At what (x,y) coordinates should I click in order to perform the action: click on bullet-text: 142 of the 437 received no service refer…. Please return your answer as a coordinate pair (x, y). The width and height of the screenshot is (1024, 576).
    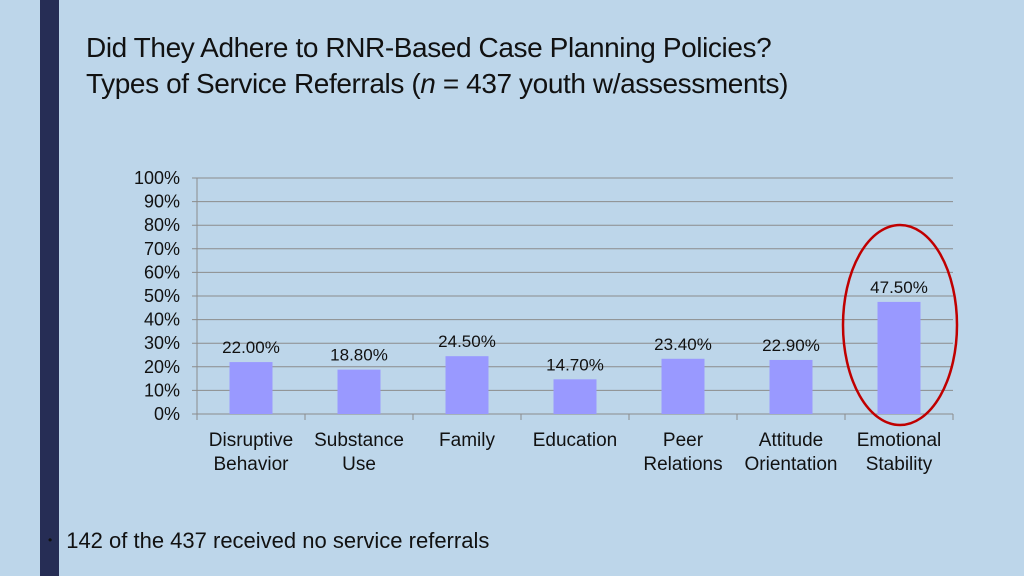
    Looking at the image, I should click on (278, 540).